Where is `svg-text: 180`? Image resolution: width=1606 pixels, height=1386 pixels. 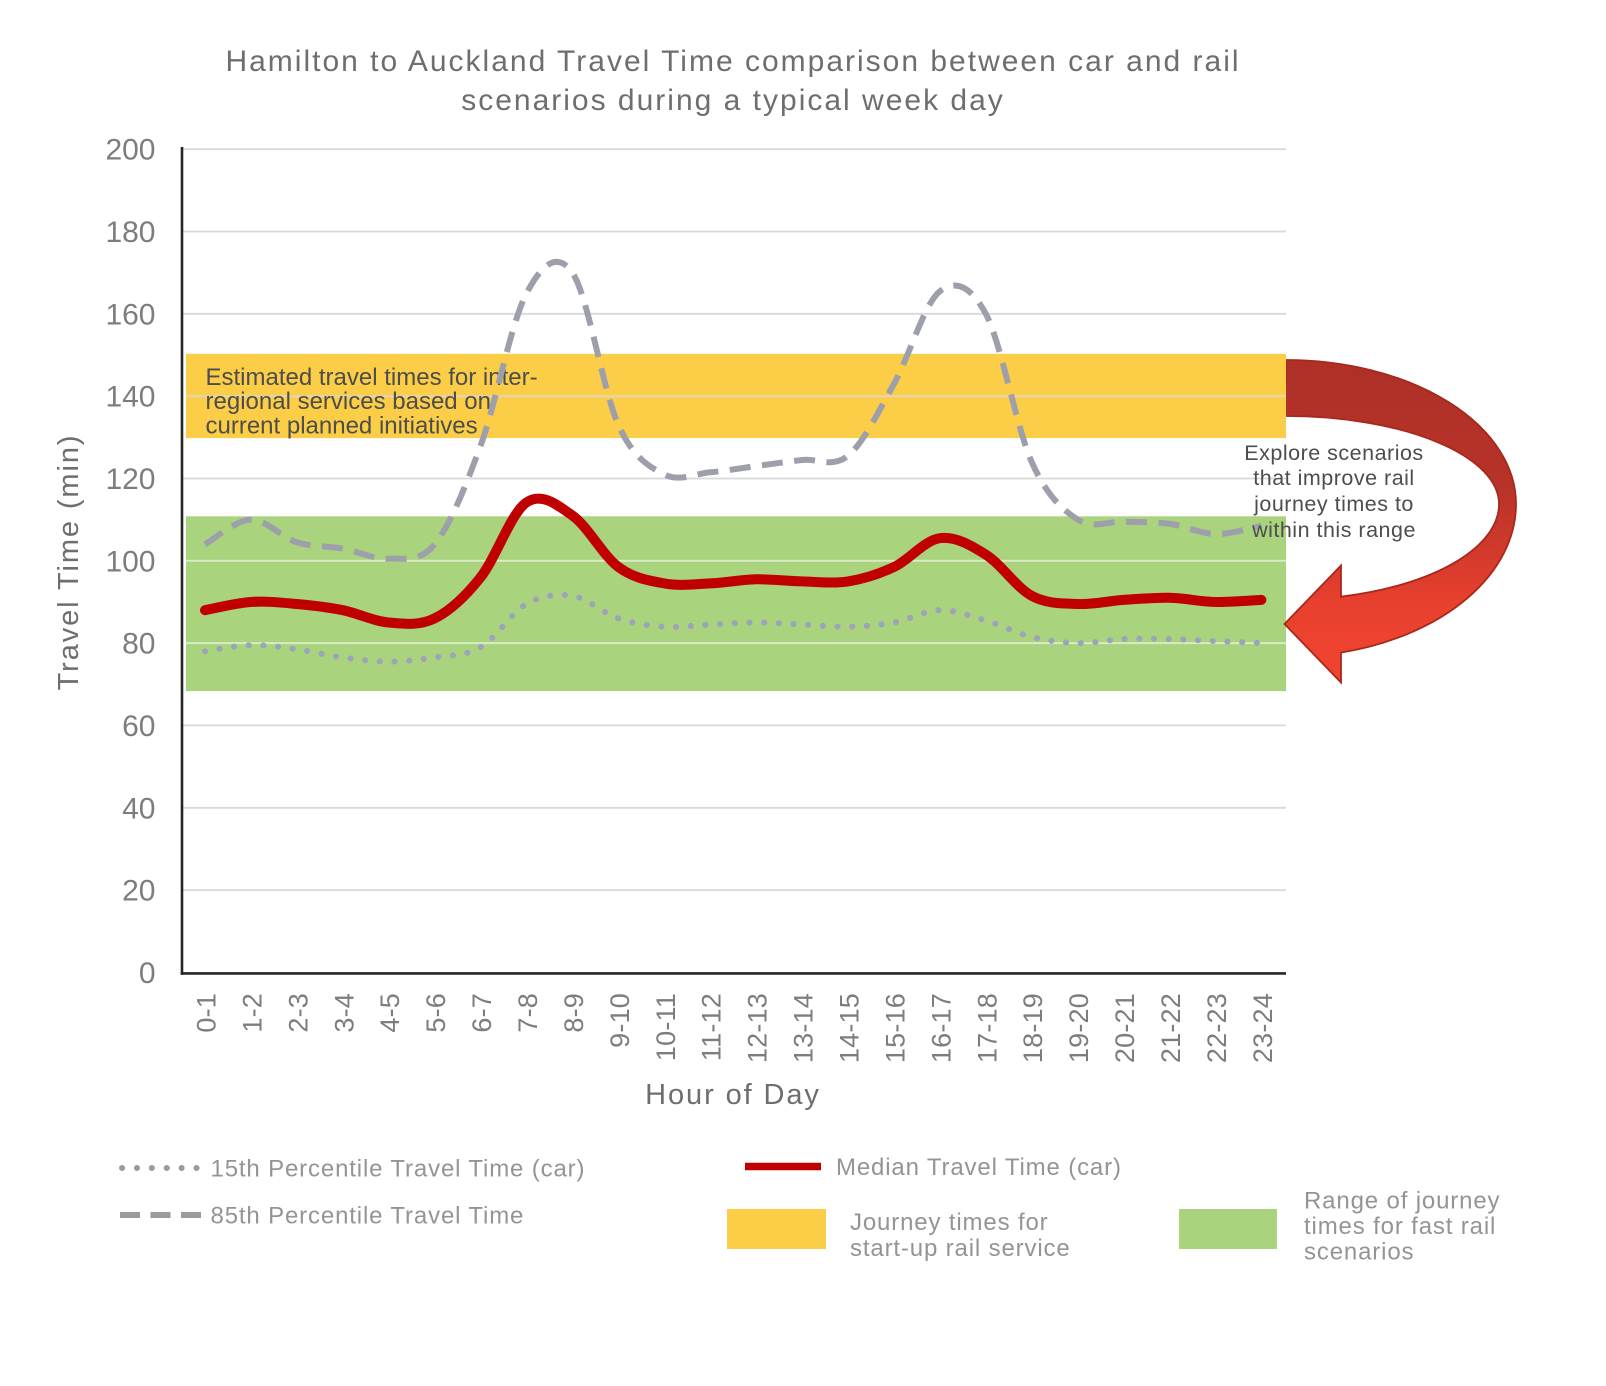 svg-text: 180 is located at coordinates (130, 232).